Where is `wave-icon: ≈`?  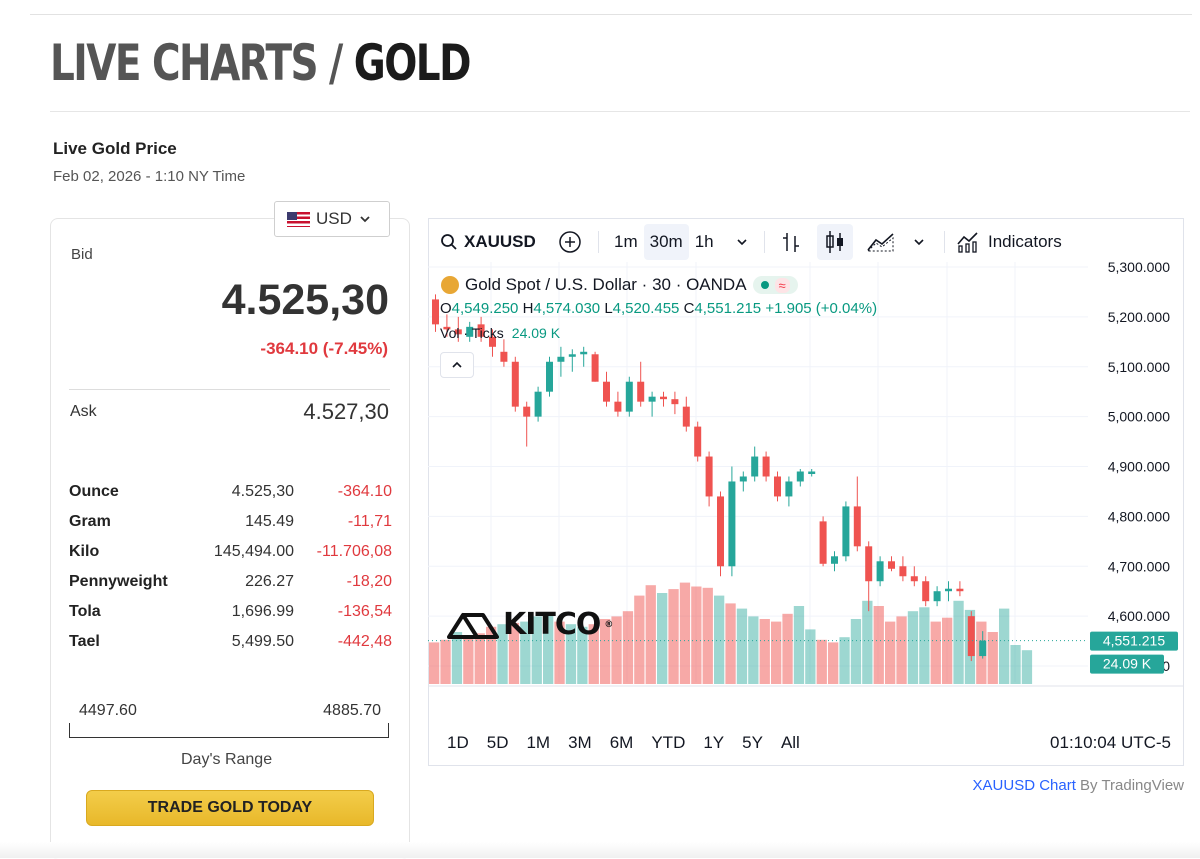
wave-icon: ≈ is located at coordinates (782, 285).